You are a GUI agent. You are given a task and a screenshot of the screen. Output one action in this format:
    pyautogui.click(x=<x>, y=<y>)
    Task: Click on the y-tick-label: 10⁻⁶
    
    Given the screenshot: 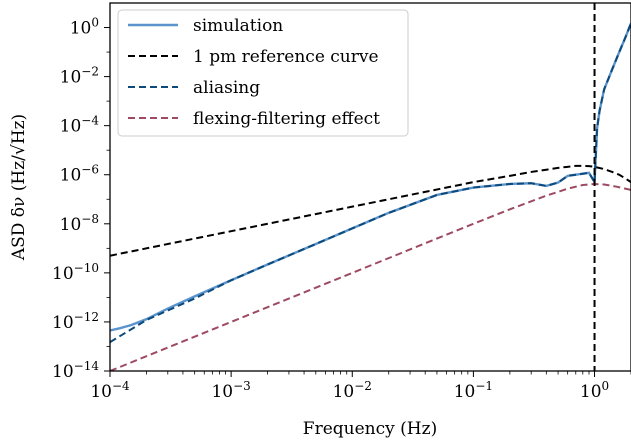 What is the action you would take?
    pyautogui.click(x=79, y=174)
    